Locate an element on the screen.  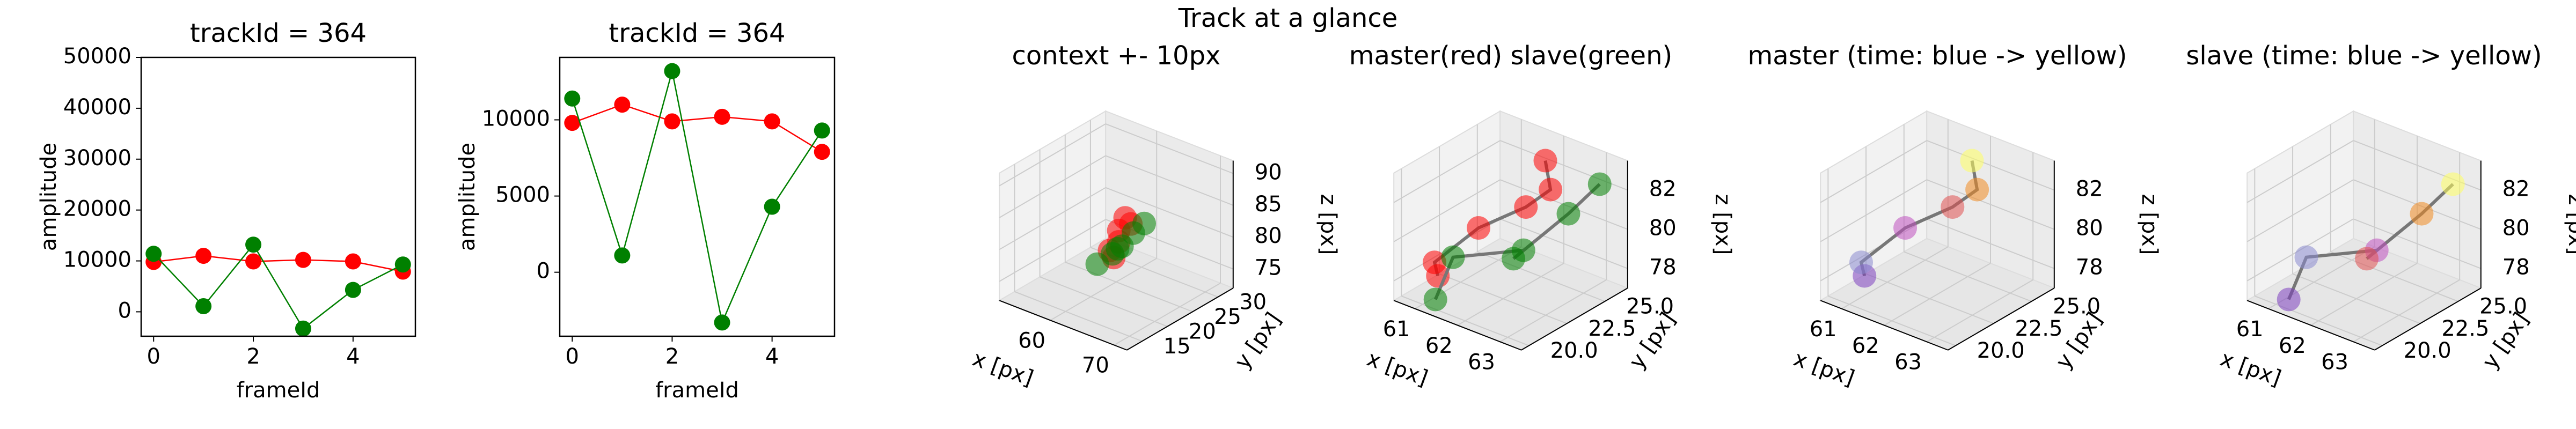
y-tick-label: 5000 is located at coordinates (522, 195).